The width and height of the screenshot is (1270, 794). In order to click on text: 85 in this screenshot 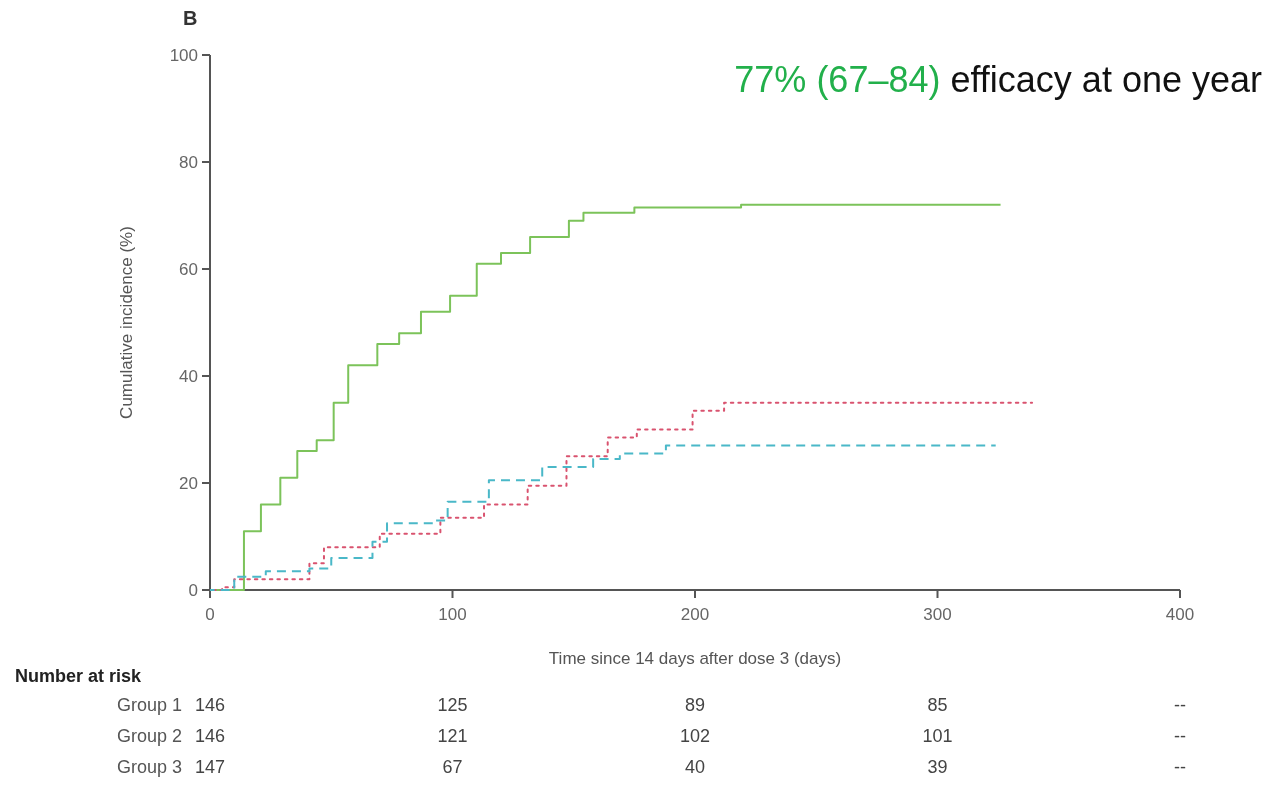, I will do `click(937, 705)`.